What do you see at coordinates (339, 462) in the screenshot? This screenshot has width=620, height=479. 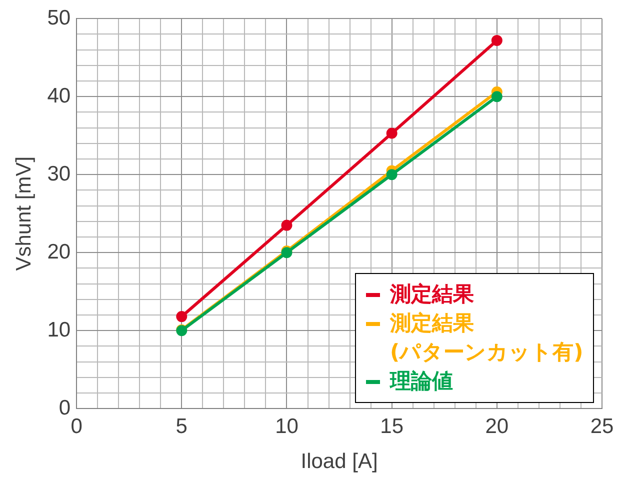 I see `x-axis-title: Iload [A]` at bounding box center [339, 462].